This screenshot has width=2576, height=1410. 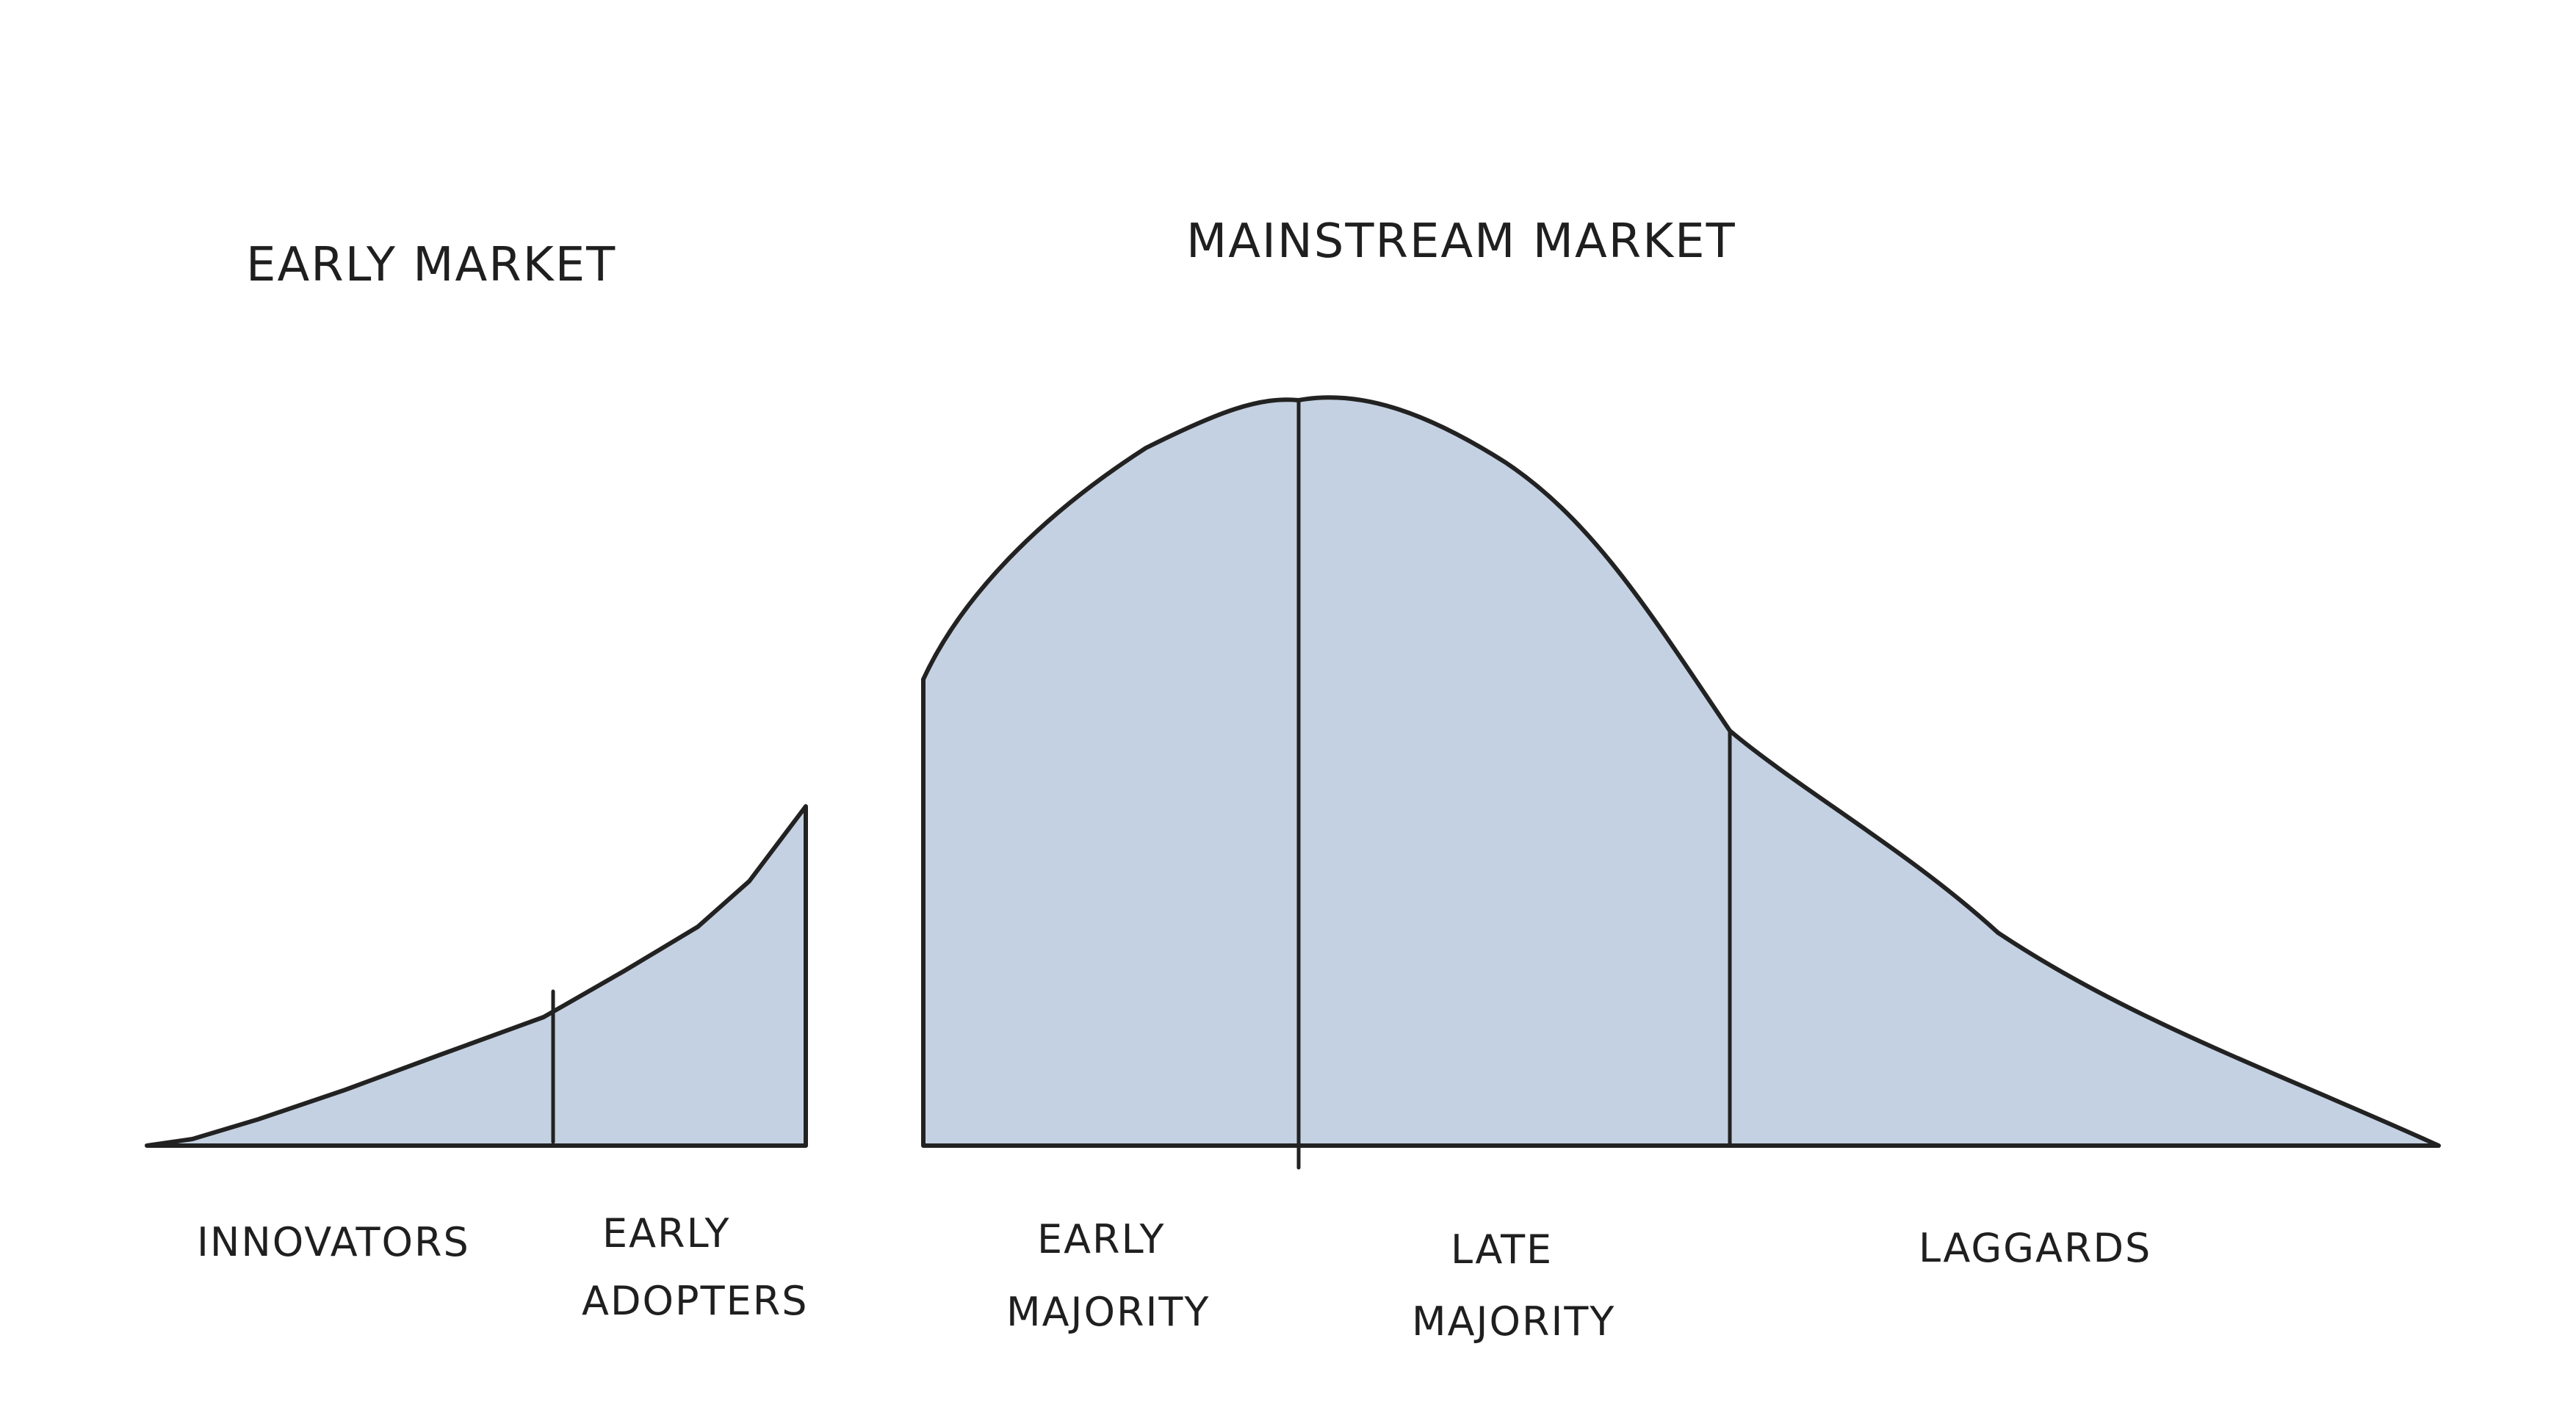 I want to click on late-majority-label-line-1: LATE, so click(x=1502, y=1249).